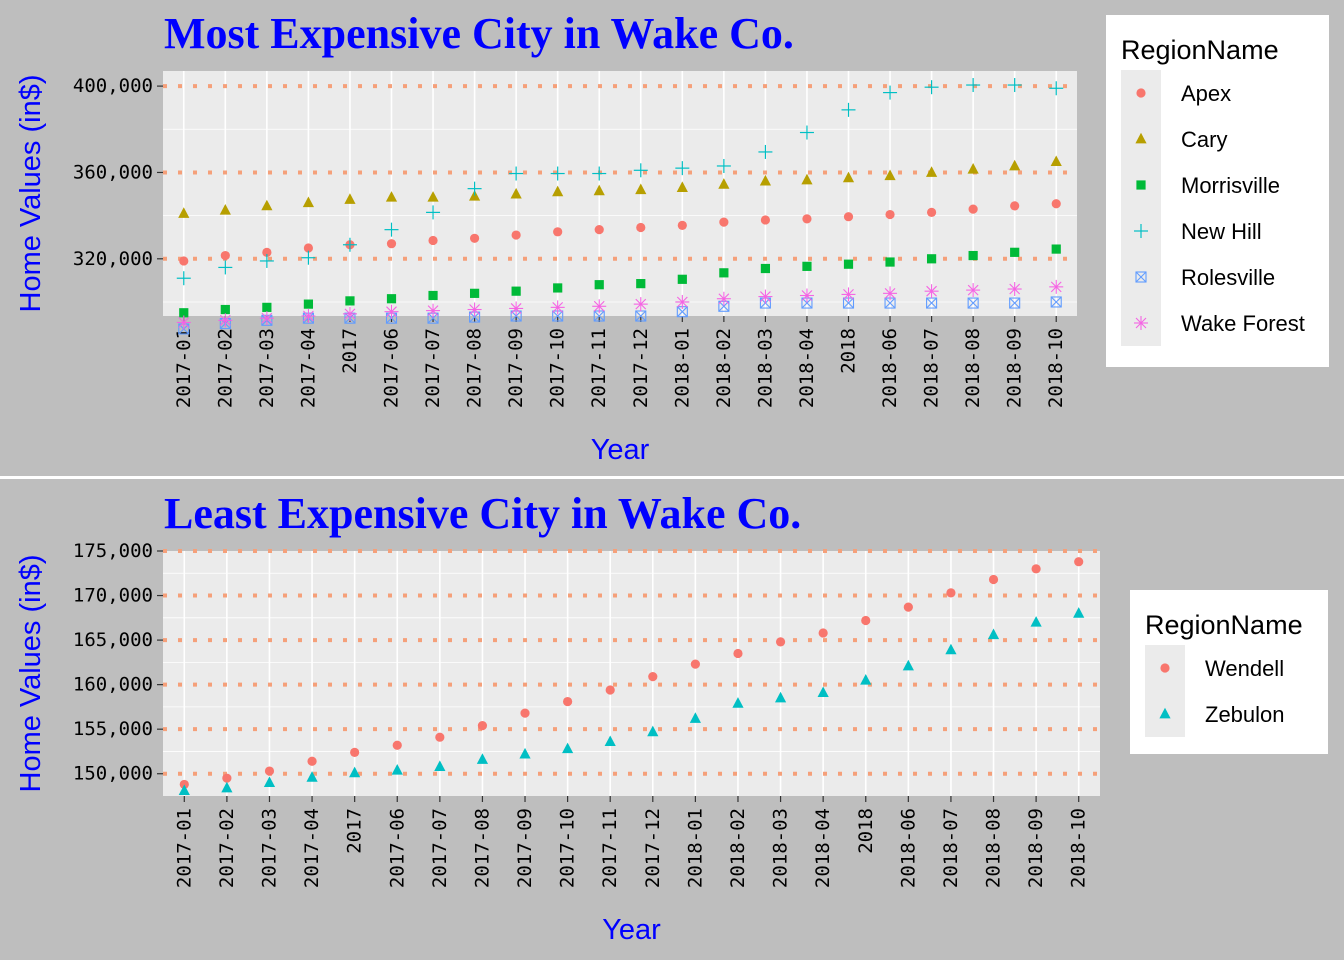  Describe the element at coordinates (1206, 93) in the screenshot. I see `legend-item-apex: Apex` at that location.